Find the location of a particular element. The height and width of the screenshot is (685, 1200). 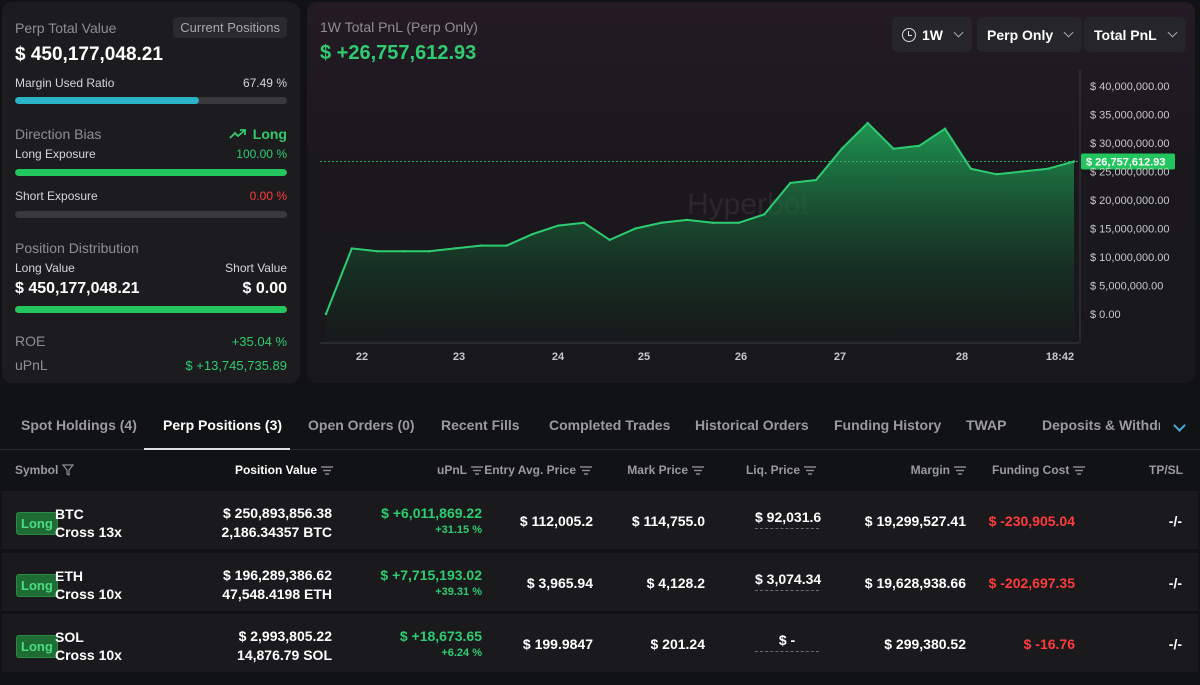

upnl-value: $ +13,745,735.89 is located at coordinates (236, 365).